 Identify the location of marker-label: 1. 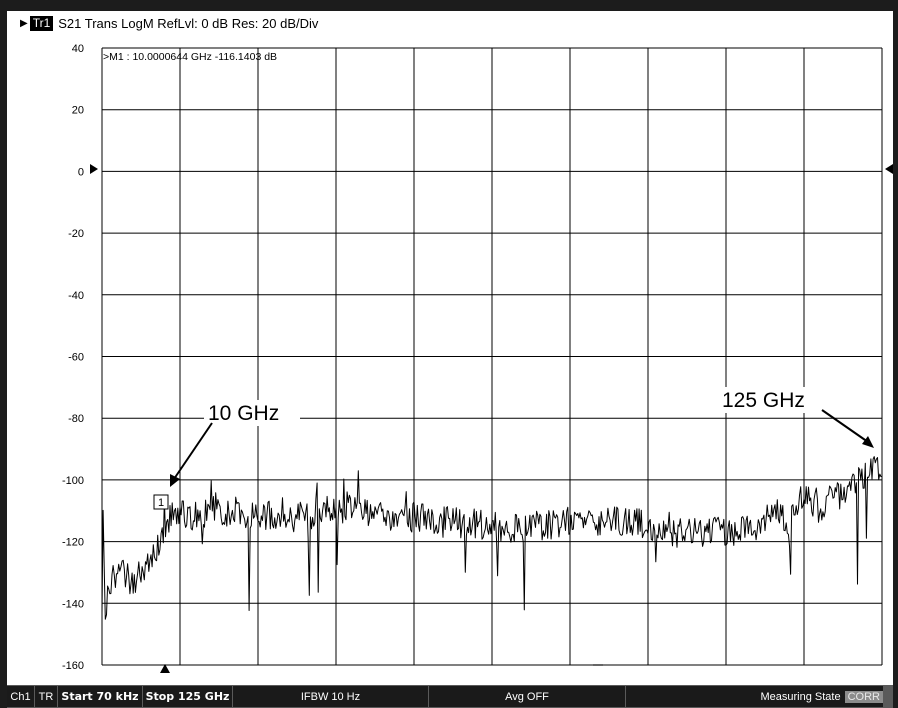
(161, 503).